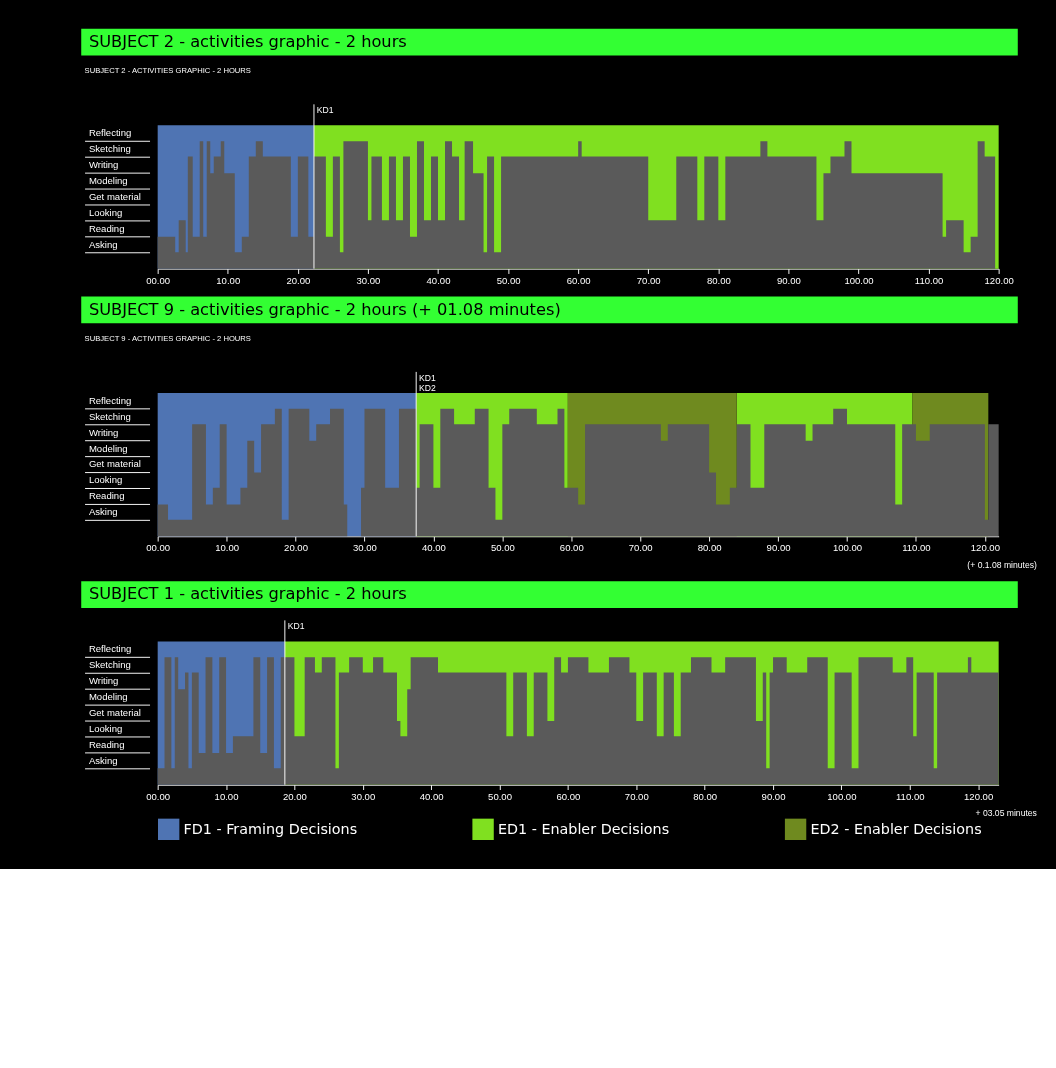  Describe the element at coordinates (247, 594) in the screenshot. I see `chart-title: SUBJECT 1 - activities graphic - 2 hours` at that location.